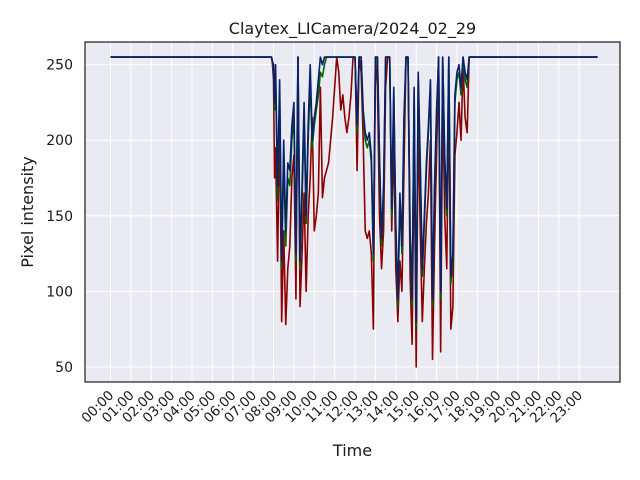 This screenshot has height=480, width=640. Describe the element at coordinates (59, 141) in the screenshot. I see `y-tick-label: 200` at that location.